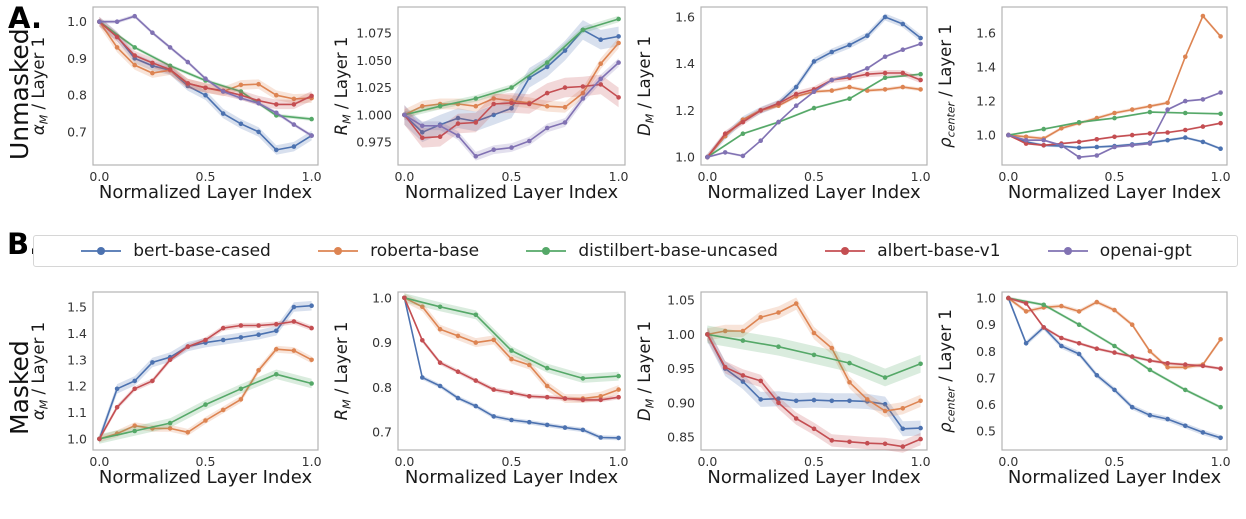 The width and height of the screenshot is (1246, 519). I want to click on svg-text: 1.000, so click(374, 114).